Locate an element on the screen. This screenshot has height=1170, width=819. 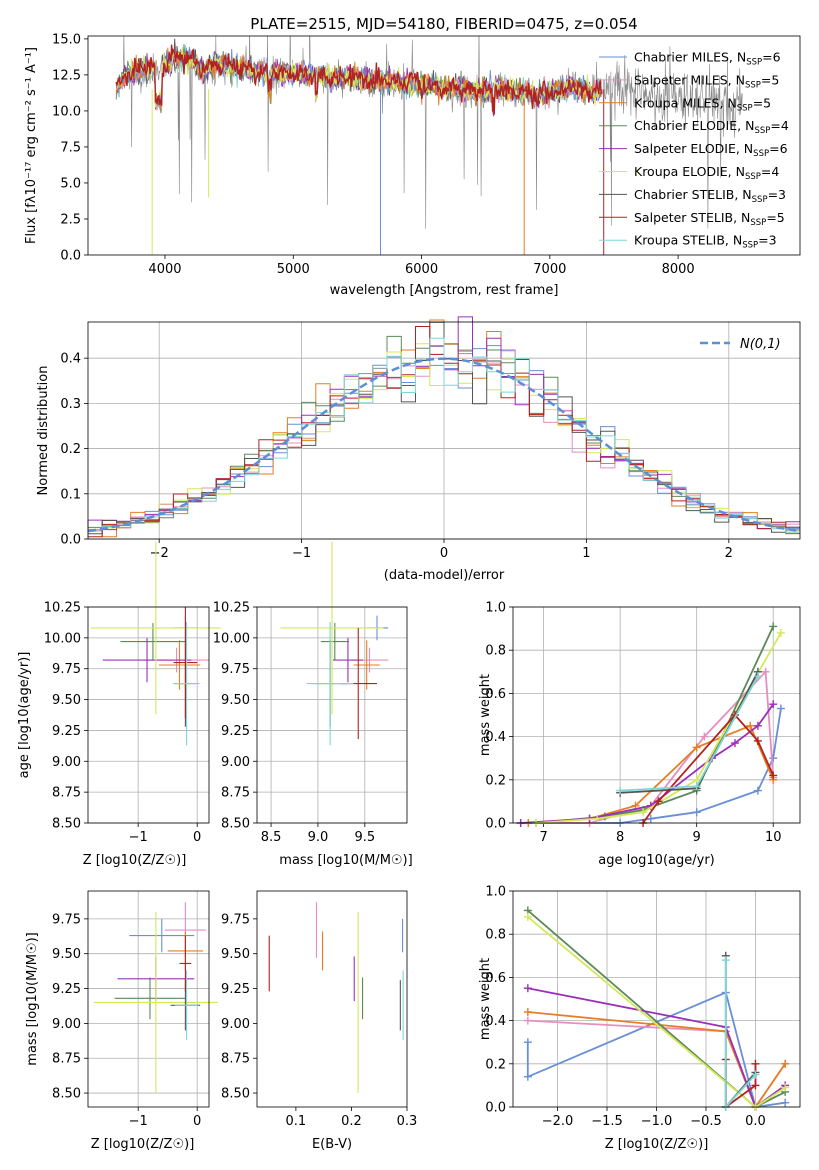
x-axis-label: mass [log10(M/M☉)] is located at coordinates (345, 860).